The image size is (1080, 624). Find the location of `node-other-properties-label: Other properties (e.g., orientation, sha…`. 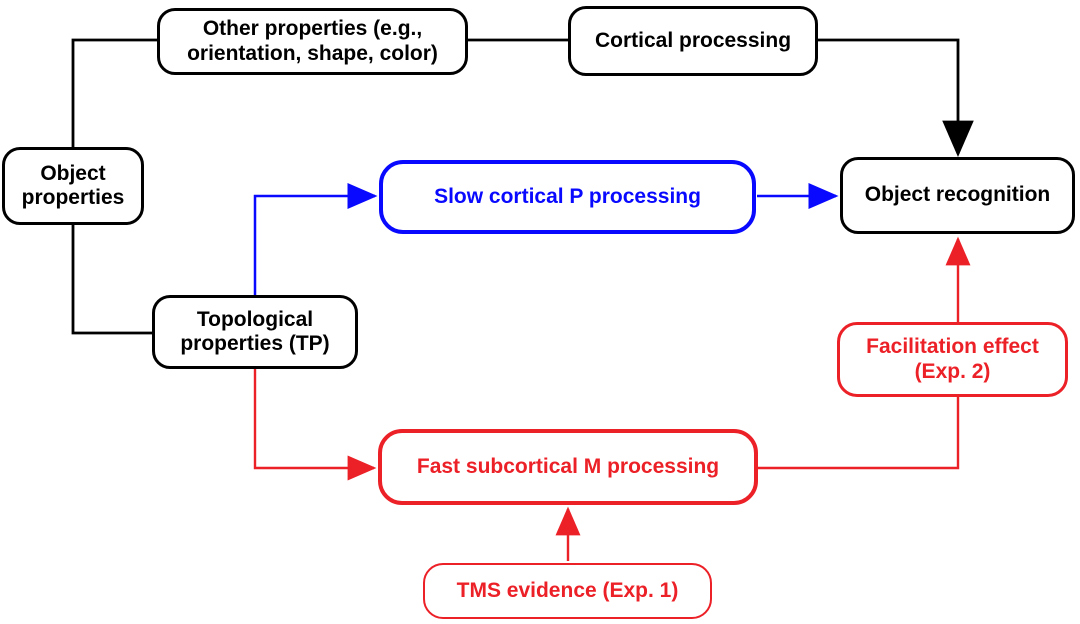

node-other-properties-label: Other properties (e.g., orientation, sha… is located at coordinates (312, 41).